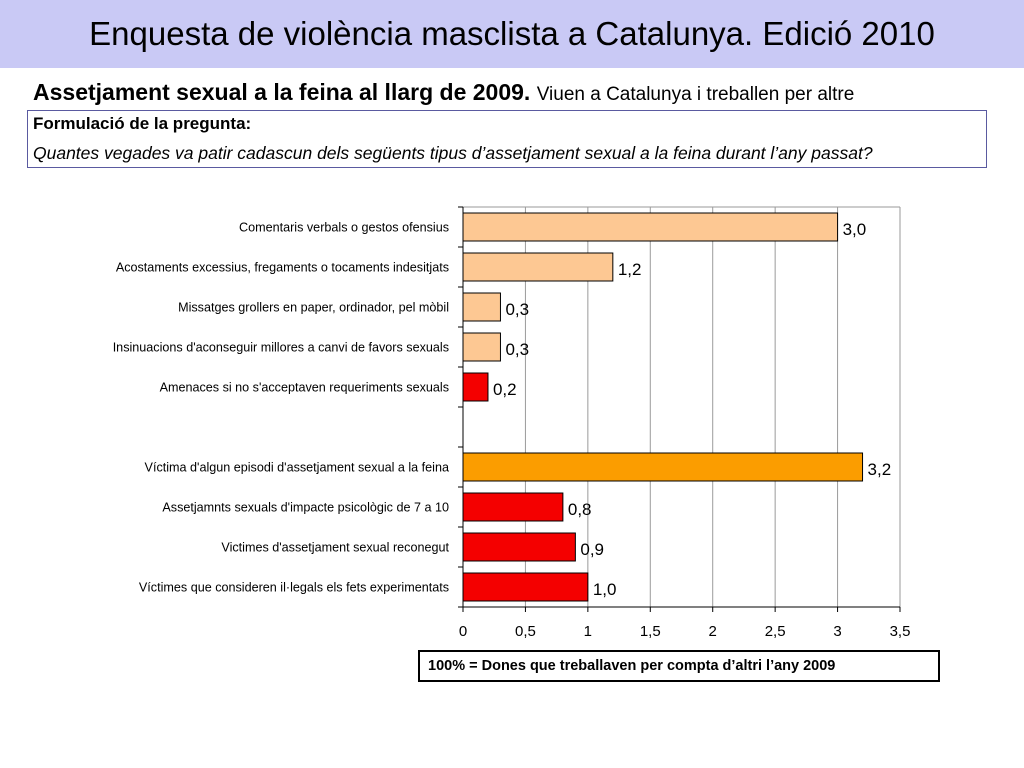 The width and height of the screenshot is (1024, 768). What do you see at coordinates (855, 229) in the screenshot?
I see `value-label: 3,0` at bounding box center [855, 229].